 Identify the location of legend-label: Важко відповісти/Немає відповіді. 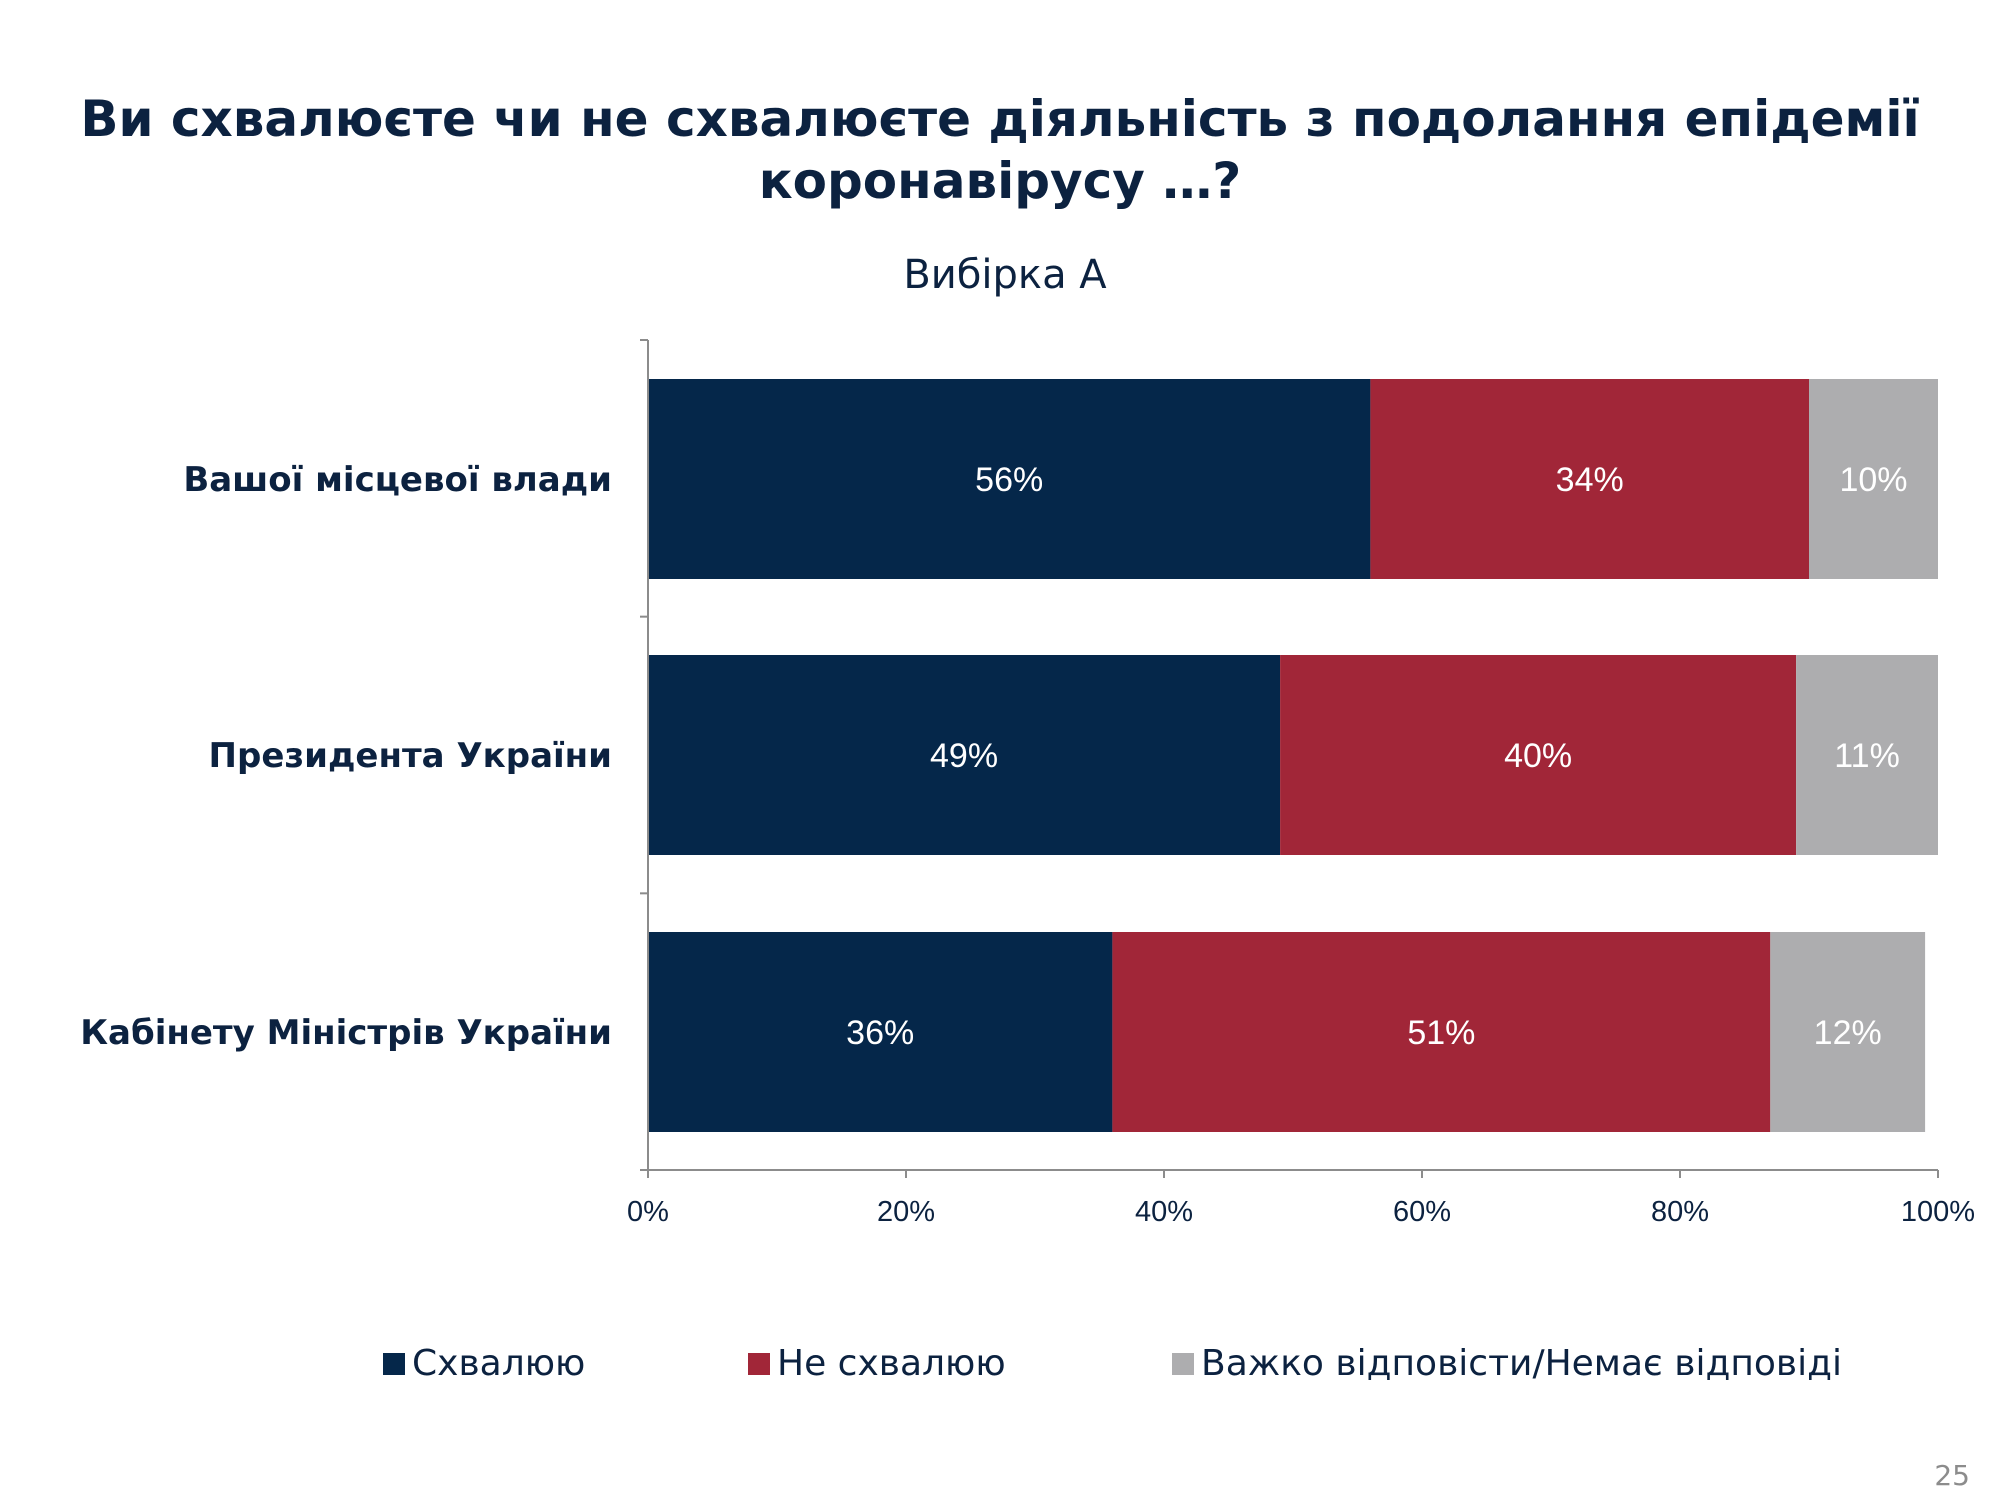
(1521, 1363).